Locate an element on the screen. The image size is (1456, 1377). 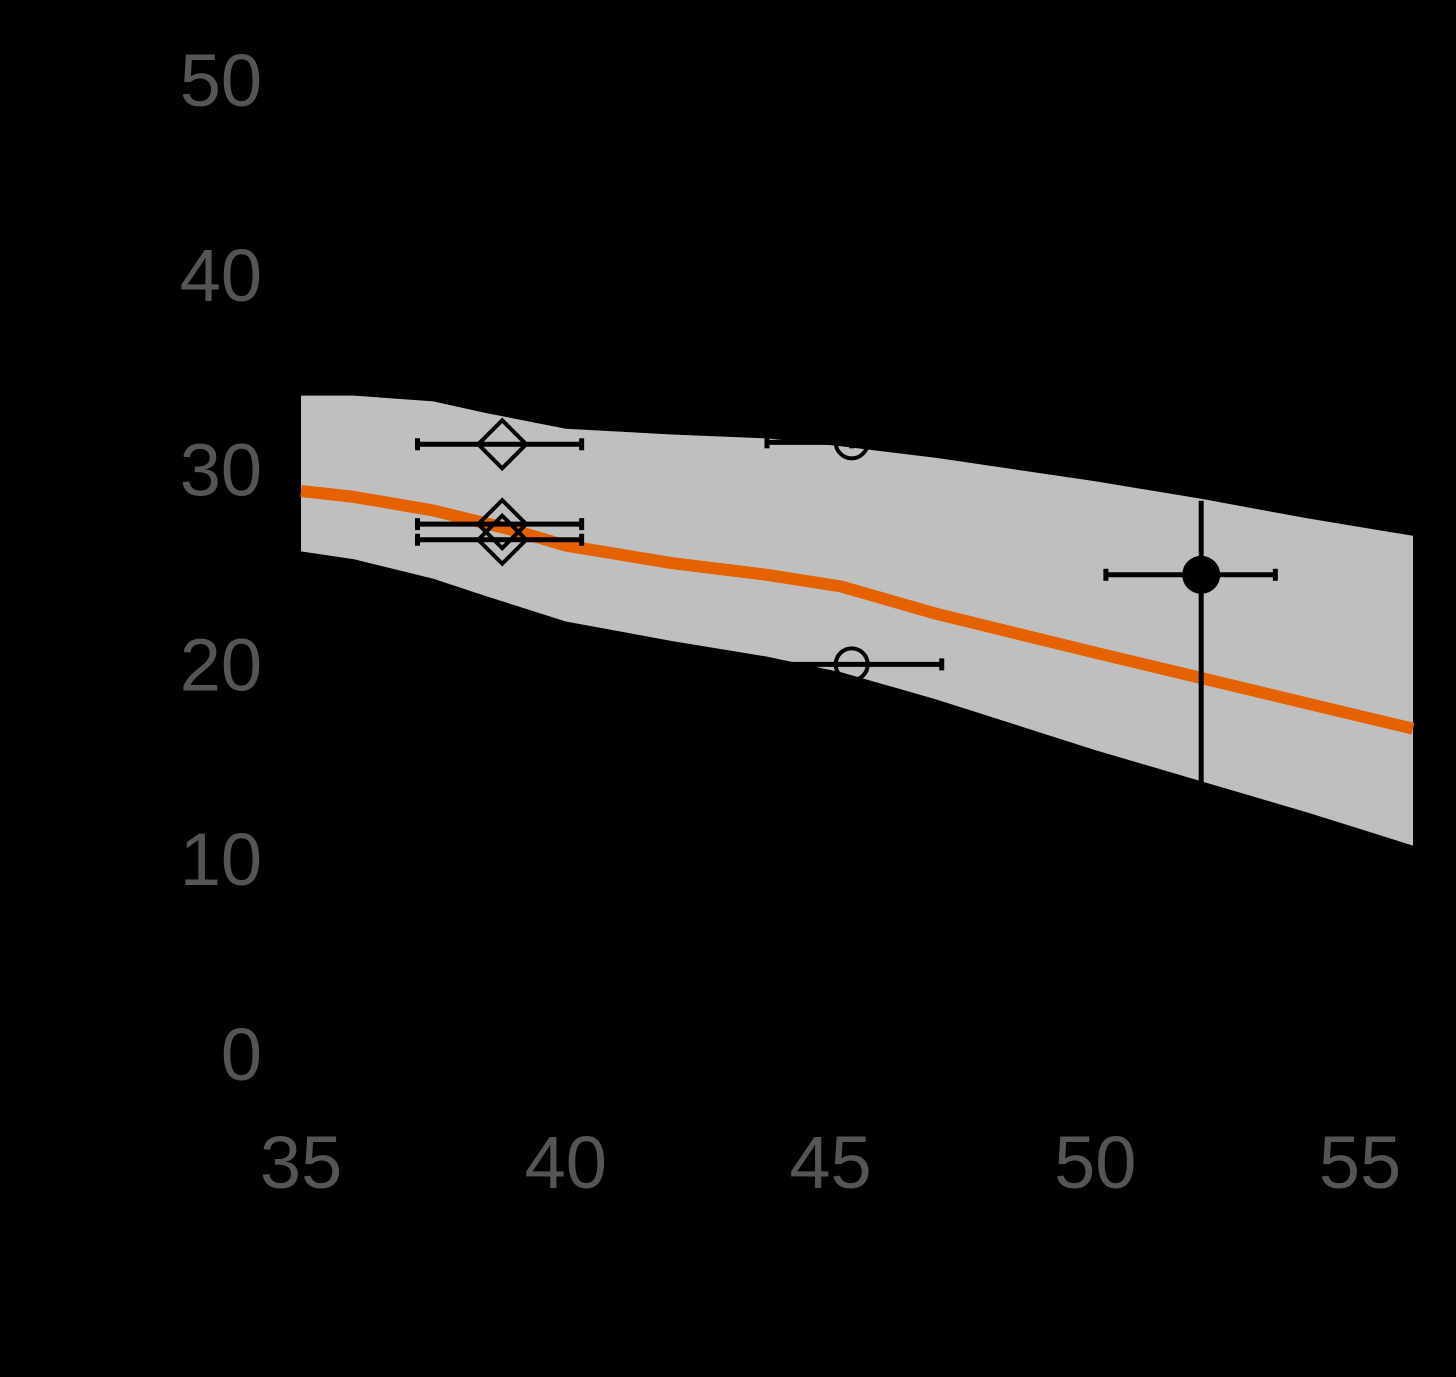
x-tick-label: 45 is located at coordinates (830, 1162).